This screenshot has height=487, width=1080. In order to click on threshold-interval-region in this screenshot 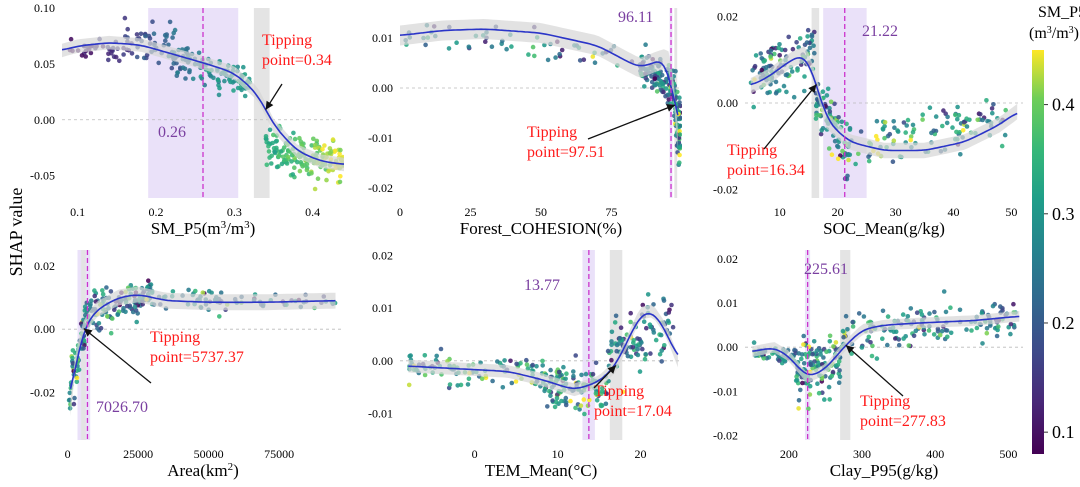, I will do `click(193, 103)`.